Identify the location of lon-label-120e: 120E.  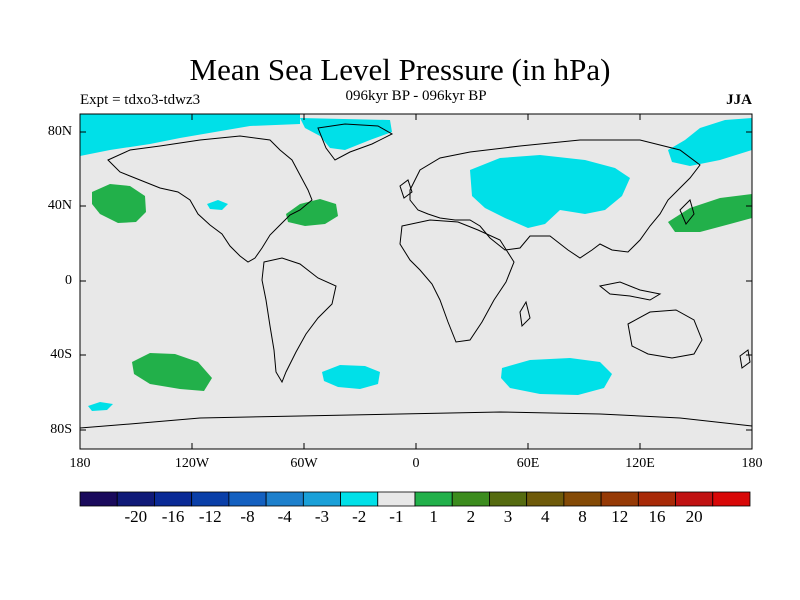
(640, 463).